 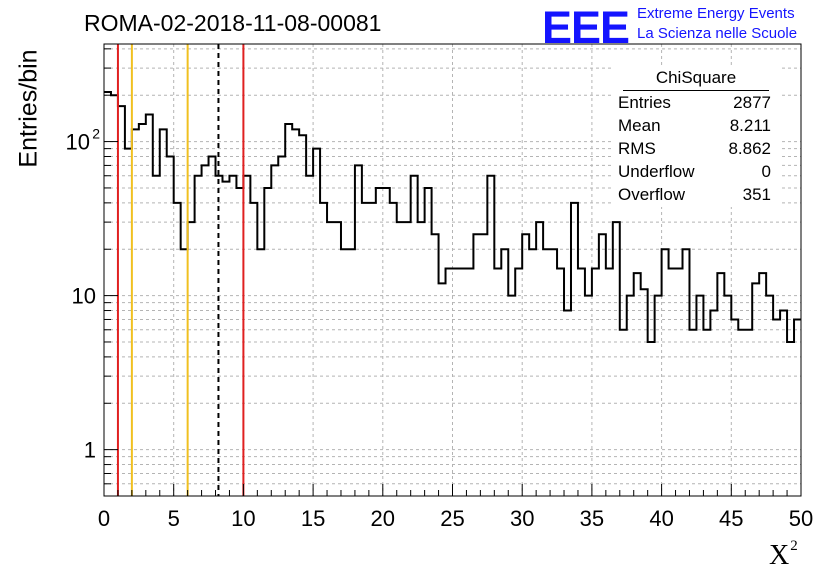 I want to click on stats-row-entries: Entries 2877, so click(x=696, y=102).